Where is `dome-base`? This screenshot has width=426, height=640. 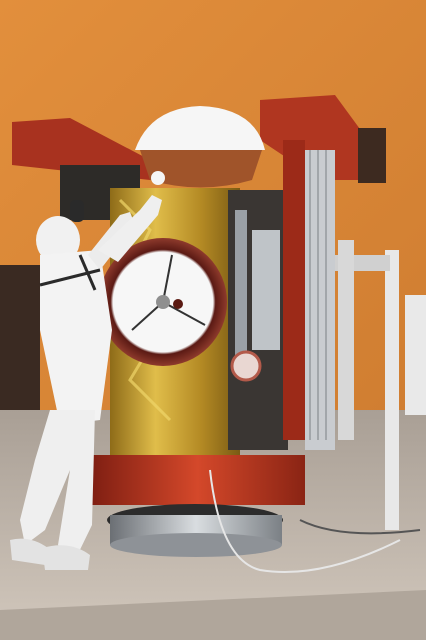 dome-base is located at coordinates (201, 169).